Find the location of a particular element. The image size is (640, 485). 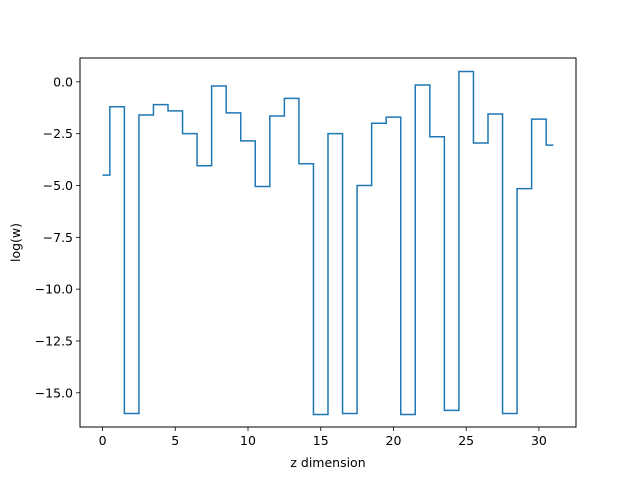

y-tick-label: −10.0 is located at coordinates (54, 289).